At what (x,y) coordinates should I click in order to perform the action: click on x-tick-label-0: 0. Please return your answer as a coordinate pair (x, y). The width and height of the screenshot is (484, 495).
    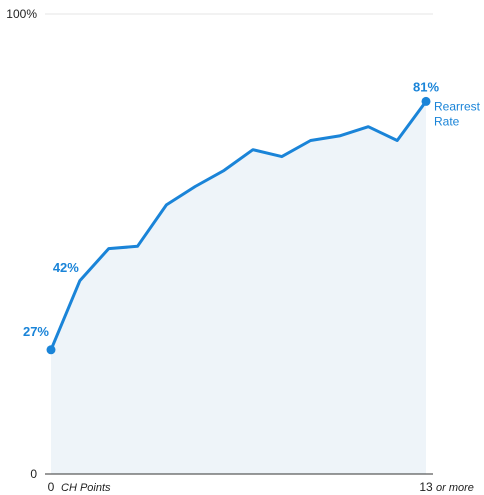
    Looking at the image, I should click on (51, 487).